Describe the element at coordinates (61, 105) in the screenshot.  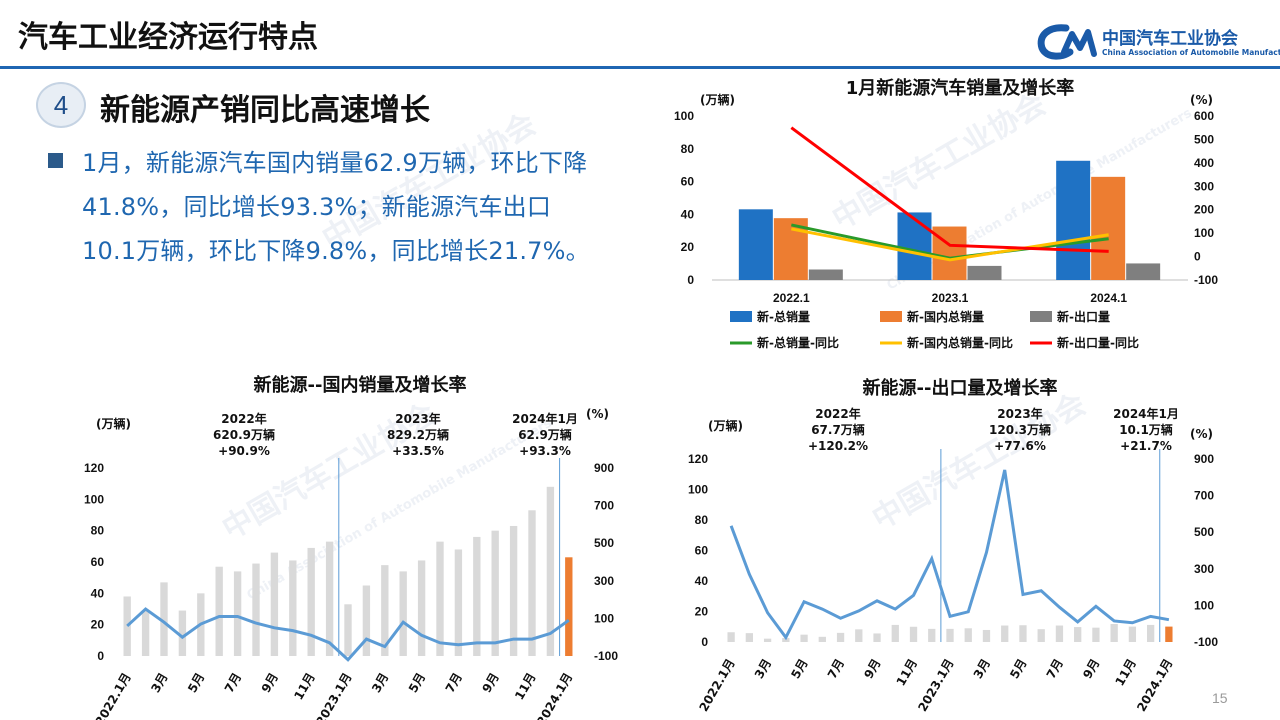
I see `section-number-badge: 4` at that location.